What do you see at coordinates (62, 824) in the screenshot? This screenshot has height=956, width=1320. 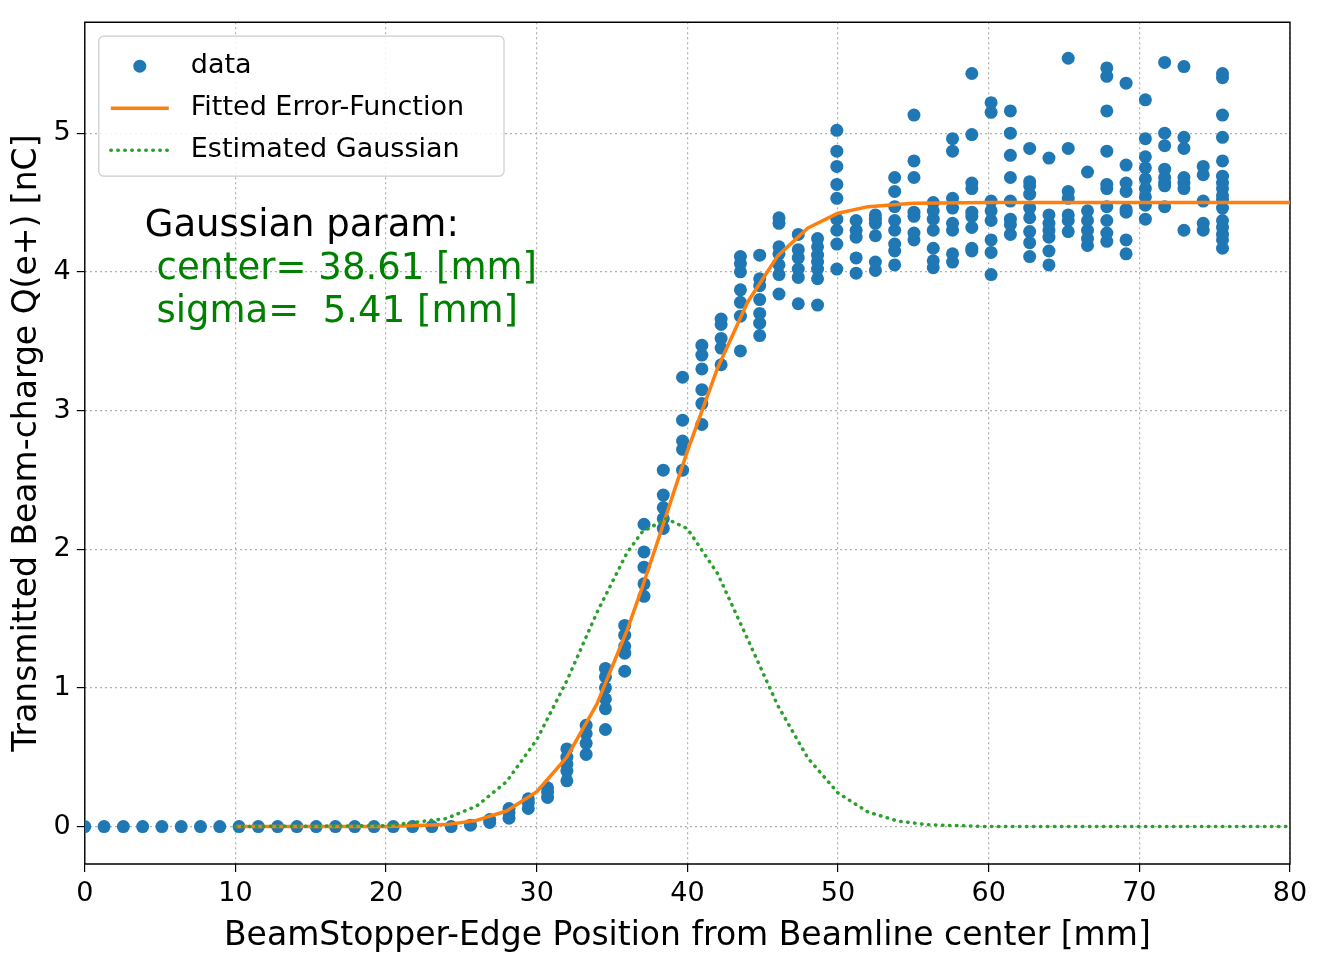 I see `y-tick-label: 0` at bounding box center [62, 824].